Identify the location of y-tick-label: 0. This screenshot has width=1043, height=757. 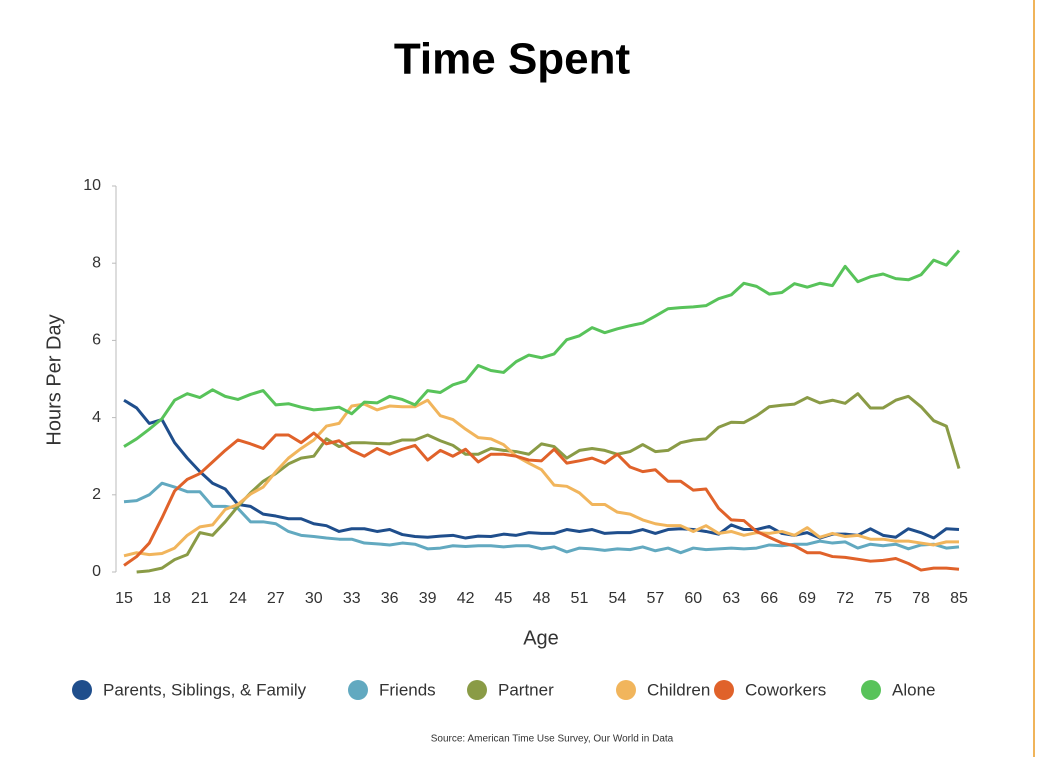
(96, 571).